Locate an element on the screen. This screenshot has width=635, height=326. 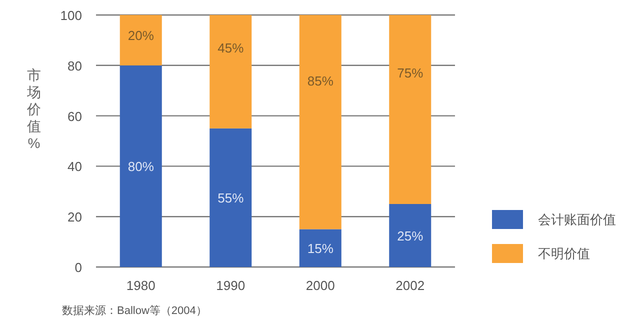
legend-label: 不明价值 is located at coordinates (564, 253).